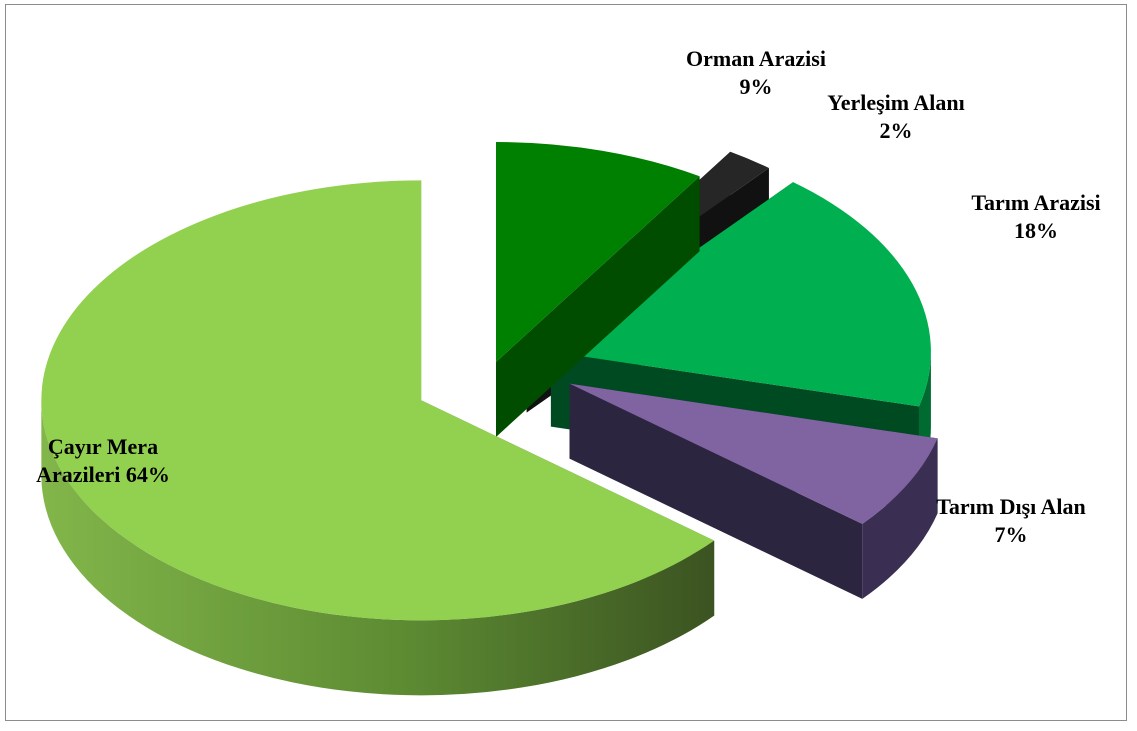 The height and width of the screenshot is (731, 1137). I want to click on slice-orman-arazisi, so click(598, 289).